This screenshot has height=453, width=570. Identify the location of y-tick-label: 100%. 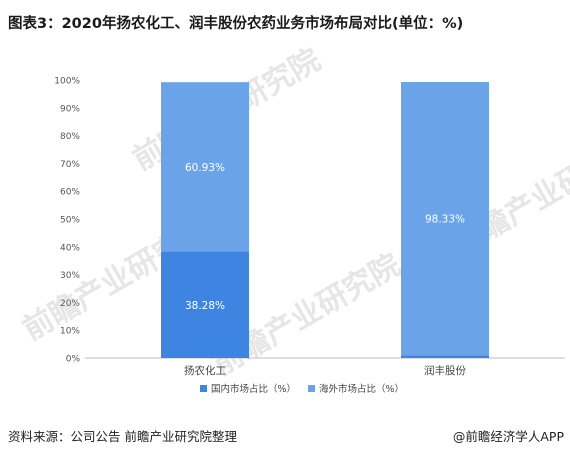
(67, 82).